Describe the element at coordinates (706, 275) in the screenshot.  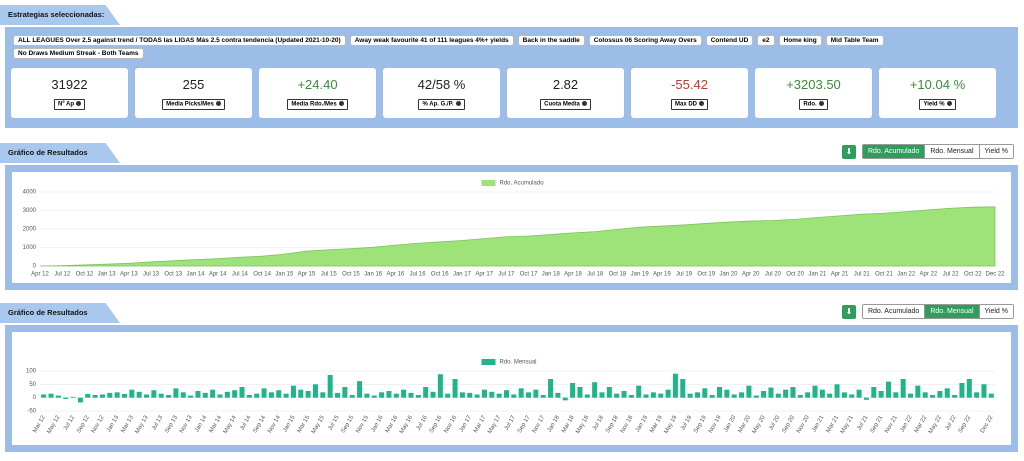
I see `x-tick-label: Oct 19` at that location.